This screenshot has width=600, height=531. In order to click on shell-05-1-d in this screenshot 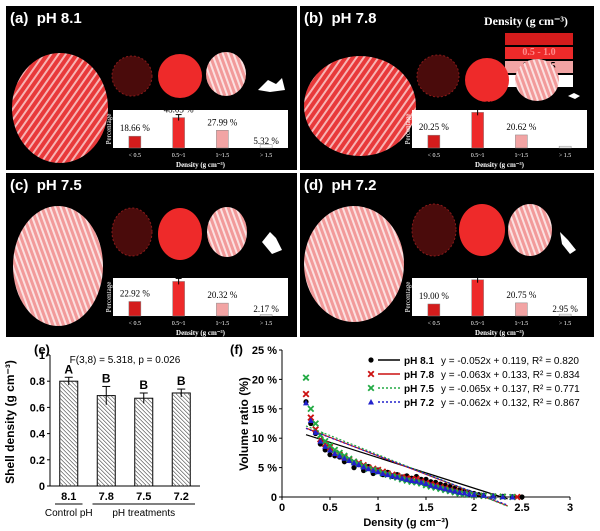, I will do `click(482, 230)`.